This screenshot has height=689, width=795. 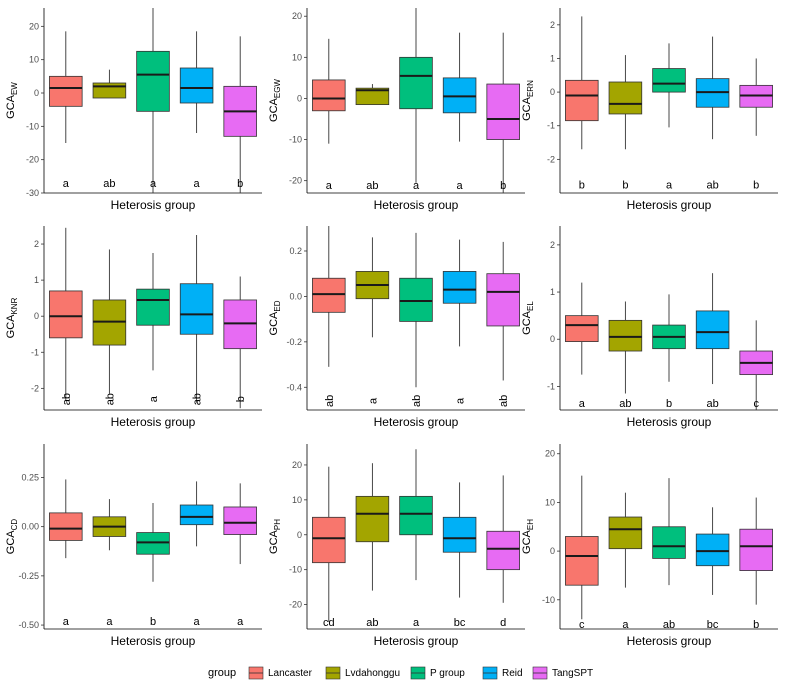 I want to click on y-axis-label: GCAKNR, so click(x=12, y=317).